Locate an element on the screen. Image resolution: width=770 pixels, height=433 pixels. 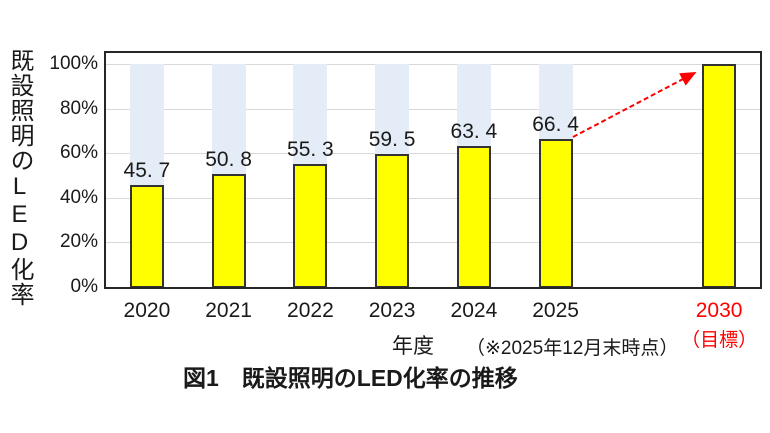
bar-2025 is located at coordinates (555, 213).